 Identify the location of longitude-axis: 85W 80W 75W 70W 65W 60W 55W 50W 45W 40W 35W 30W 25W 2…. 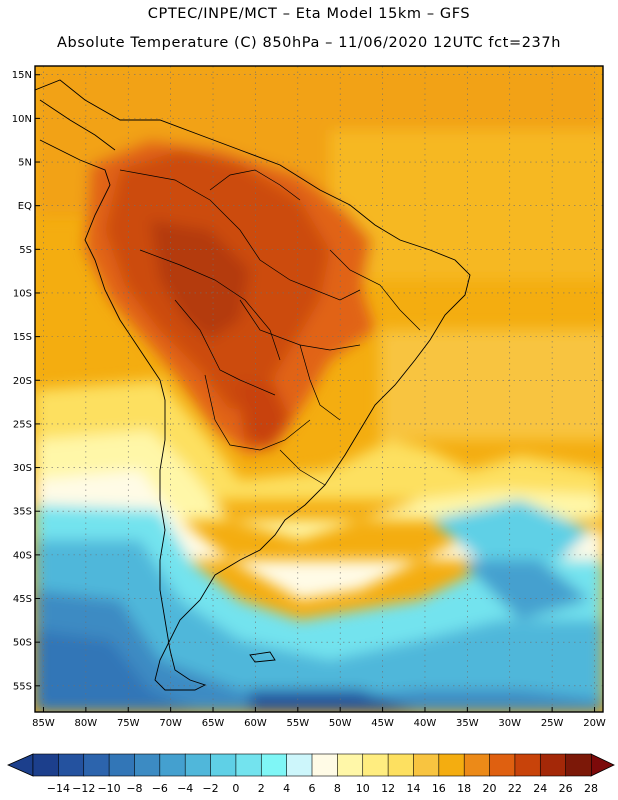
(319, 718).